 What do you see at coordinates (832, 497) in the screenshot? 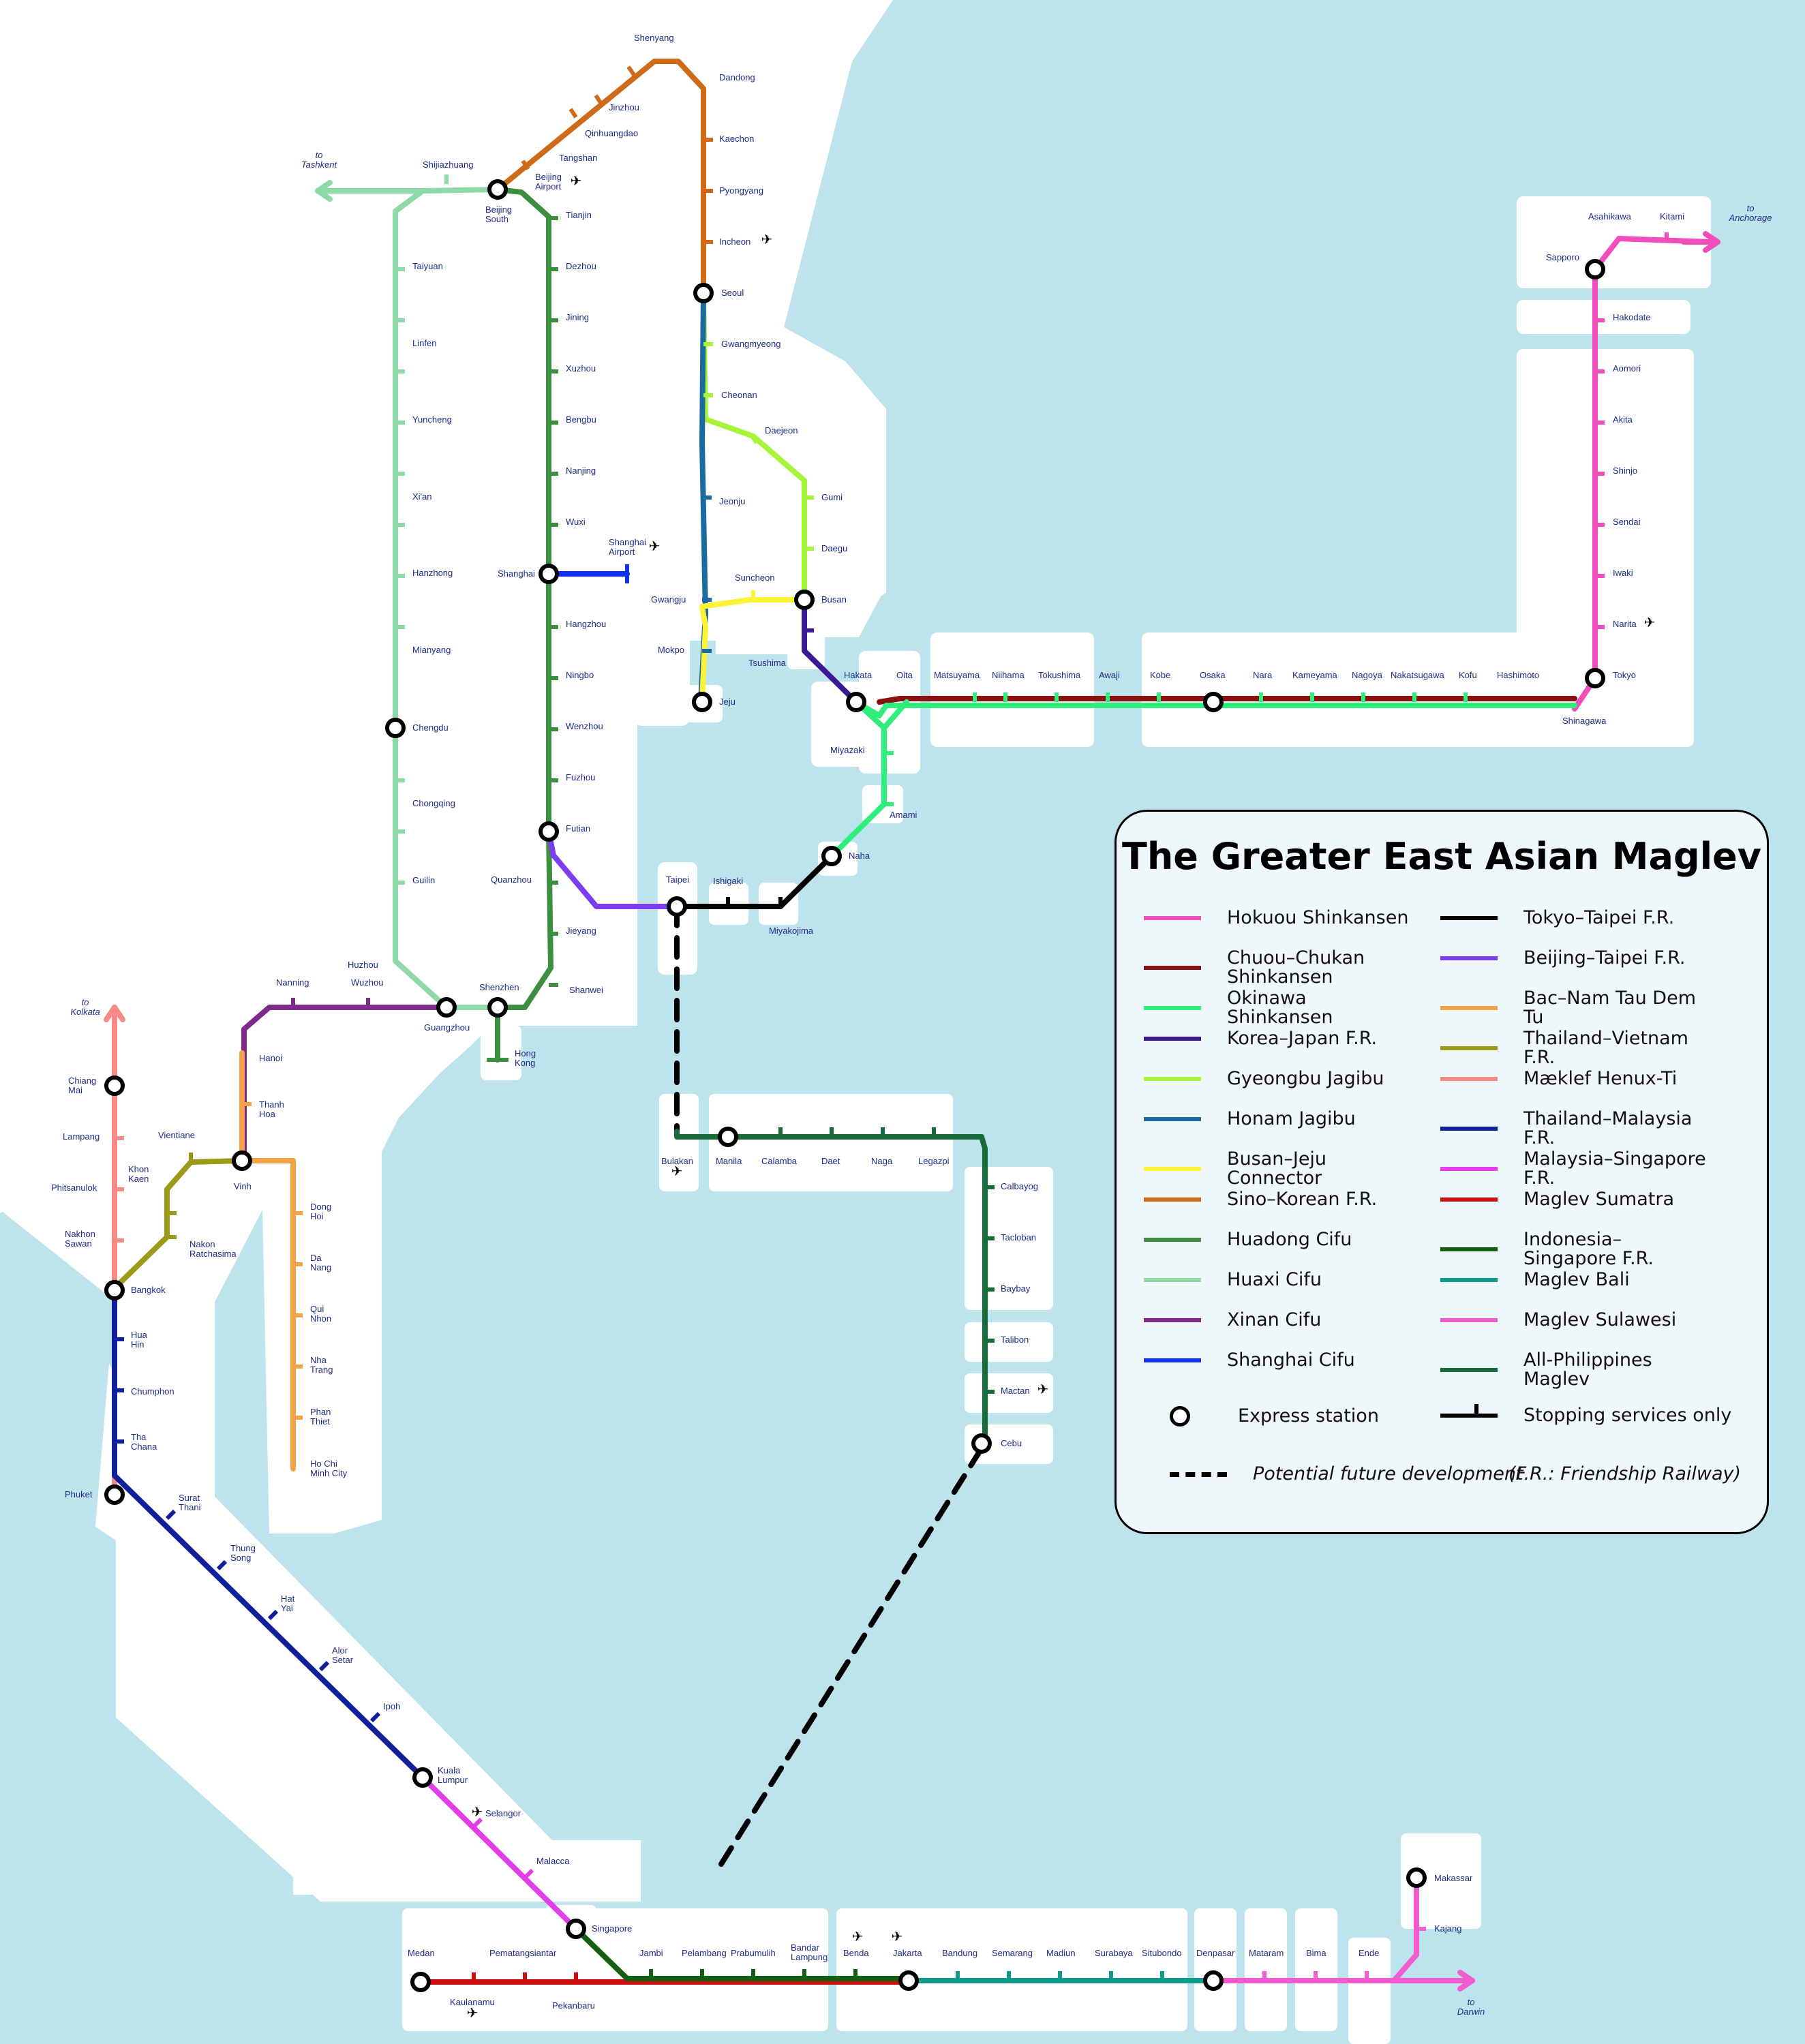
I see `station-label: Gumi` at bounding box center [832, 497].